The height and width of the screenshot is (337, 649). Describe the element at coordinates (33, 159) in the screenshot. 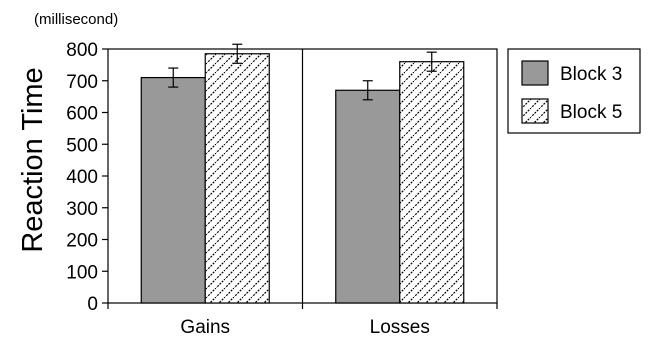

I see `y-axis-label: Reaction Time` at that location.